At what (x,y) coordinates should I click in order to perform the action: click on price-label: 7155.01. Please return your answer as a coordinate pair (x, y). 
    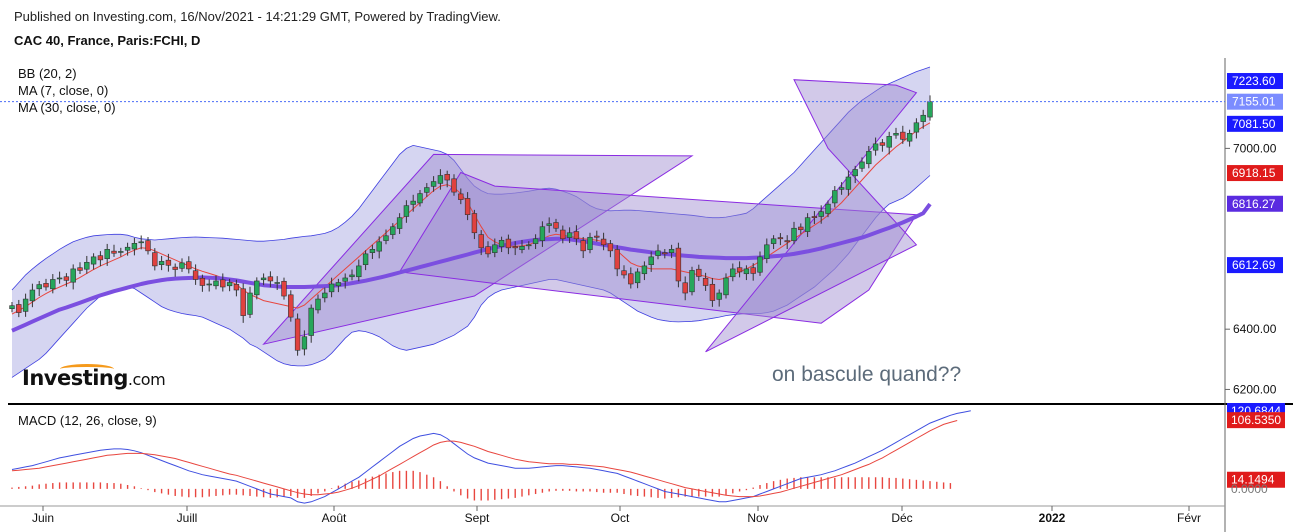
    Looking at the image, I should click on (1254, 102).